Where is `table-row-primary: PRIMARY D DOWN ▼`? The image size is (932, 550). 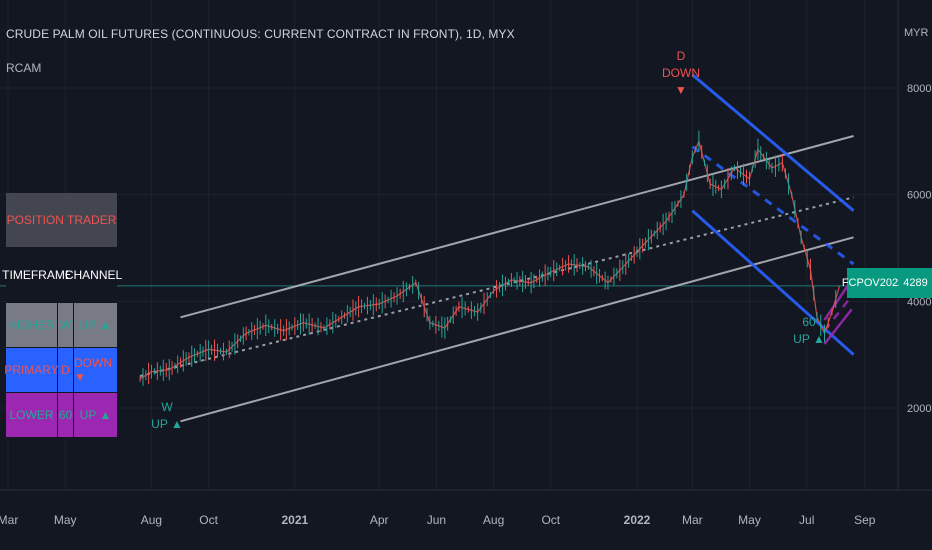
table-row-primary: PRIMARY D DOWN ▼ is located at coordinates (60, 370).